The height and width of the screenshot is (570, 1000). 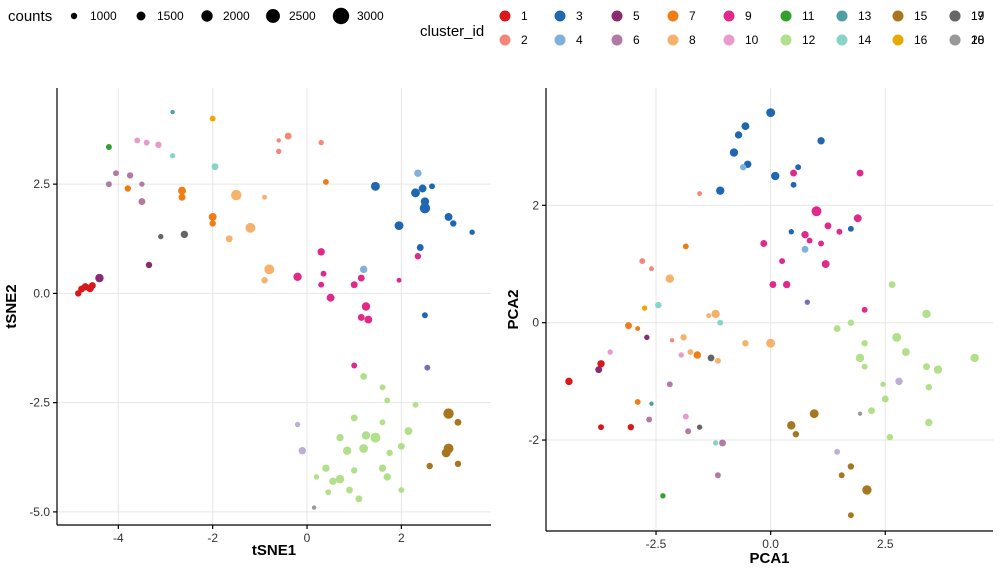 I want to click on cluster-legend-item: 4, so click(x=568, y=40).